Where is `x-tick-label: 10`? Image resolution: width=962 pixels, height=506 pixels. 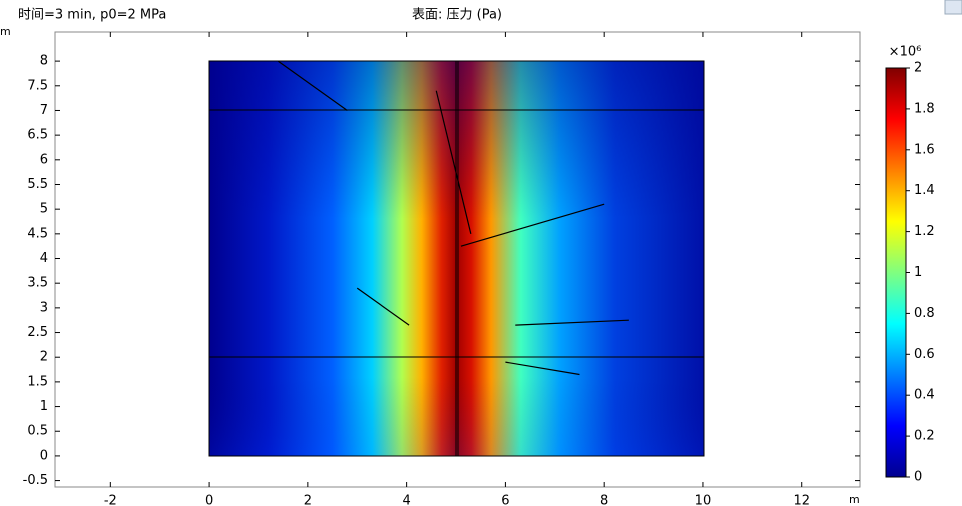
x-tick-label: 10 is located at coordinates (703, 500).